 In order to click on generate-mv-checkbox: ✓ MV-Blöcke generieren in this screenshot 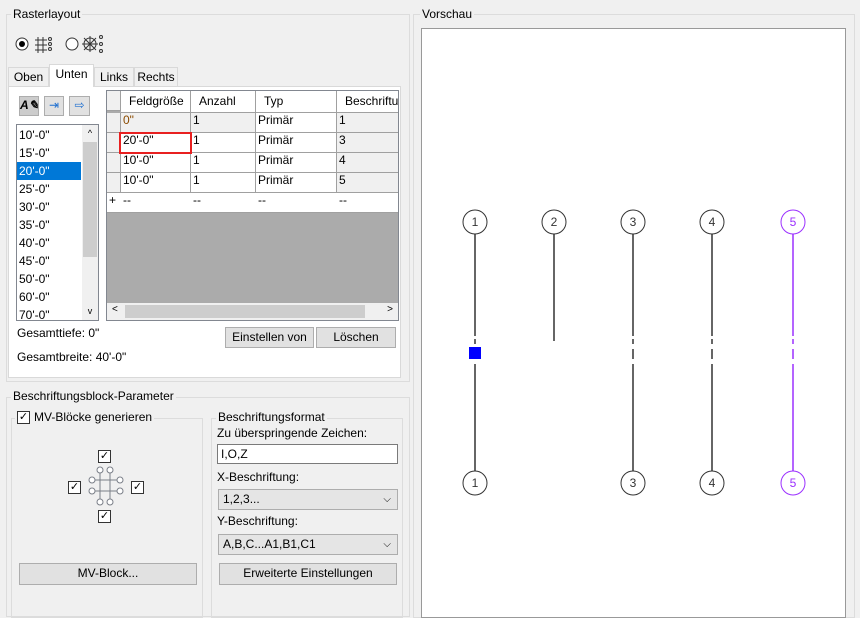, I will do `click(85, 417)`.